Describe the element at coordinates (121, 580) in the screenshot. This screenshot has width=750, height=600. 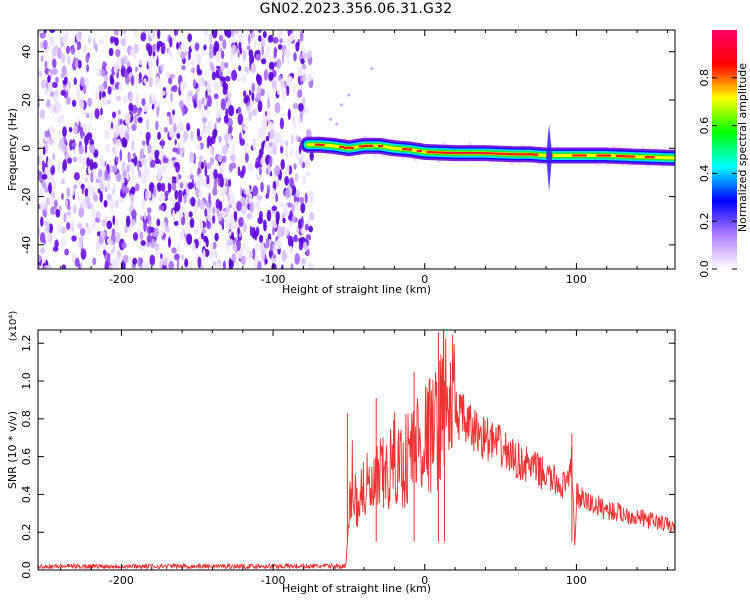
I see `x-tick-label: -200` at that location.